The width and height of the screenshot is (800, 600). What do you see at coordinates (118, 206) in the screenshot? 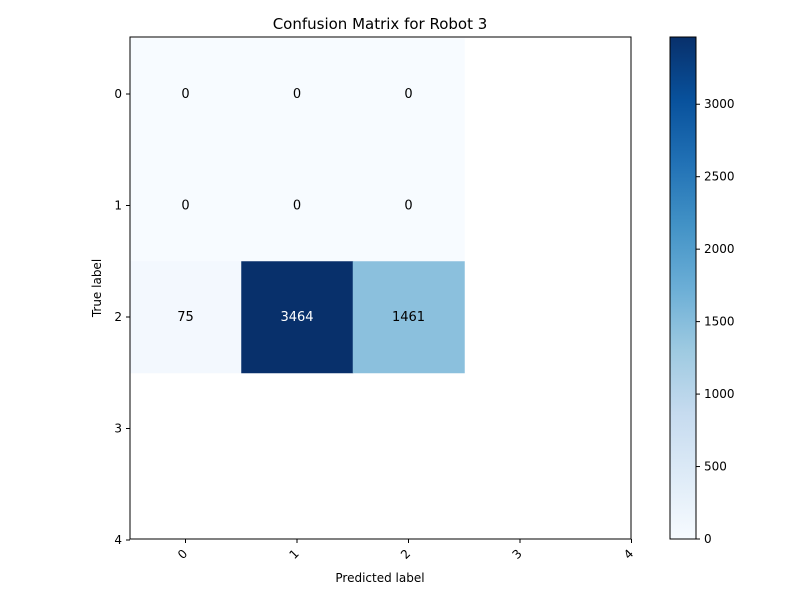
I see `y-tick-label: 1` at bounding box center [118, 206].